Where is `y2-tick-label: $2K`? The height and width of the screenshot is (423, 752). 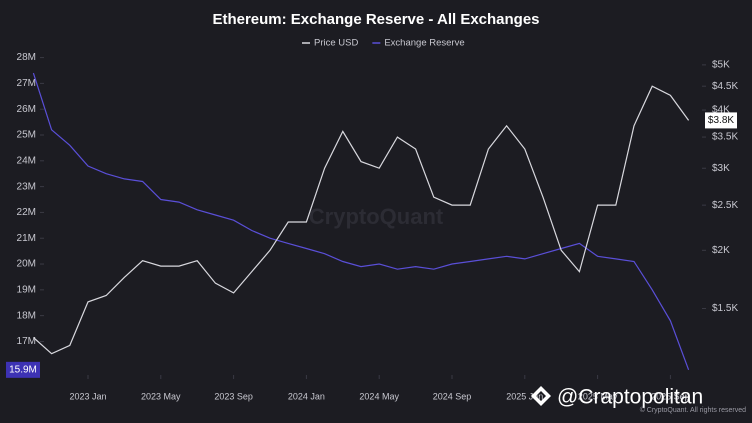 y2-tick-label: $2K is located at coordinates (721, 250).